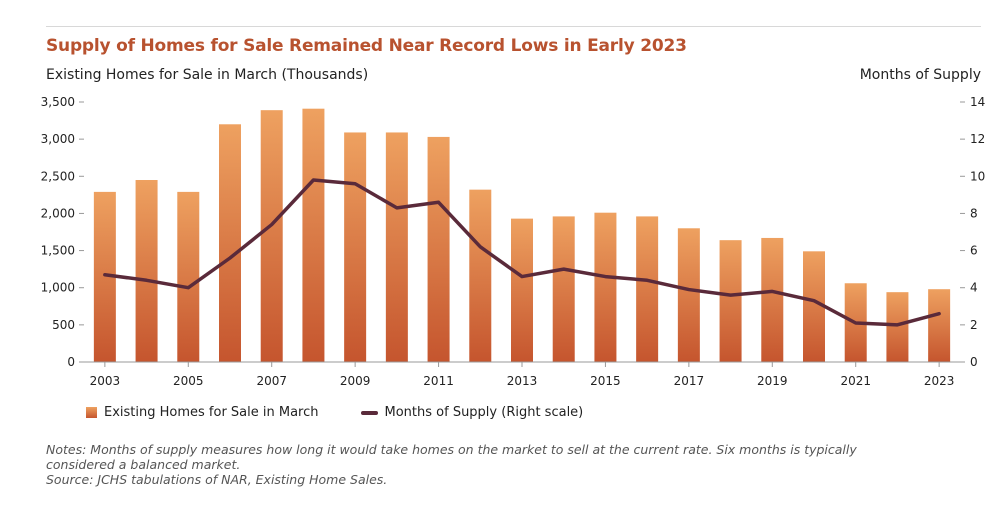 This screenshot has height=515, width=1005. I want to click on bar-2018, so click(730, 301).